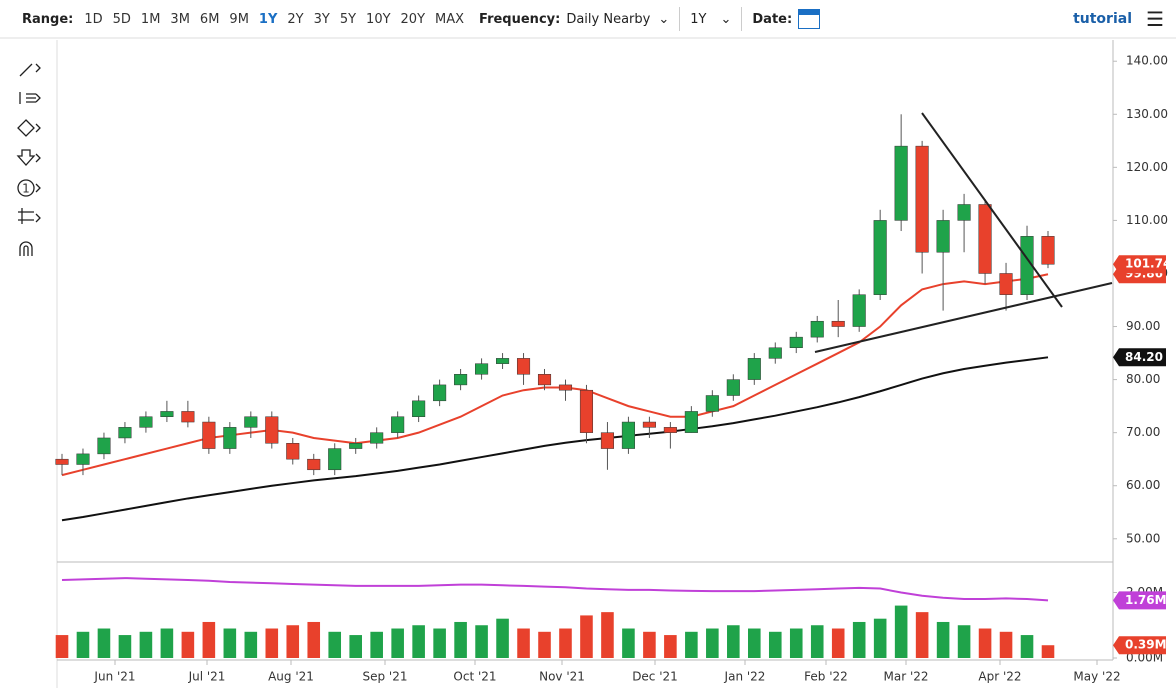 The width and height of the screenshot is (1176, 699). I want to click on range-button: 1Y, so click(268, 19).